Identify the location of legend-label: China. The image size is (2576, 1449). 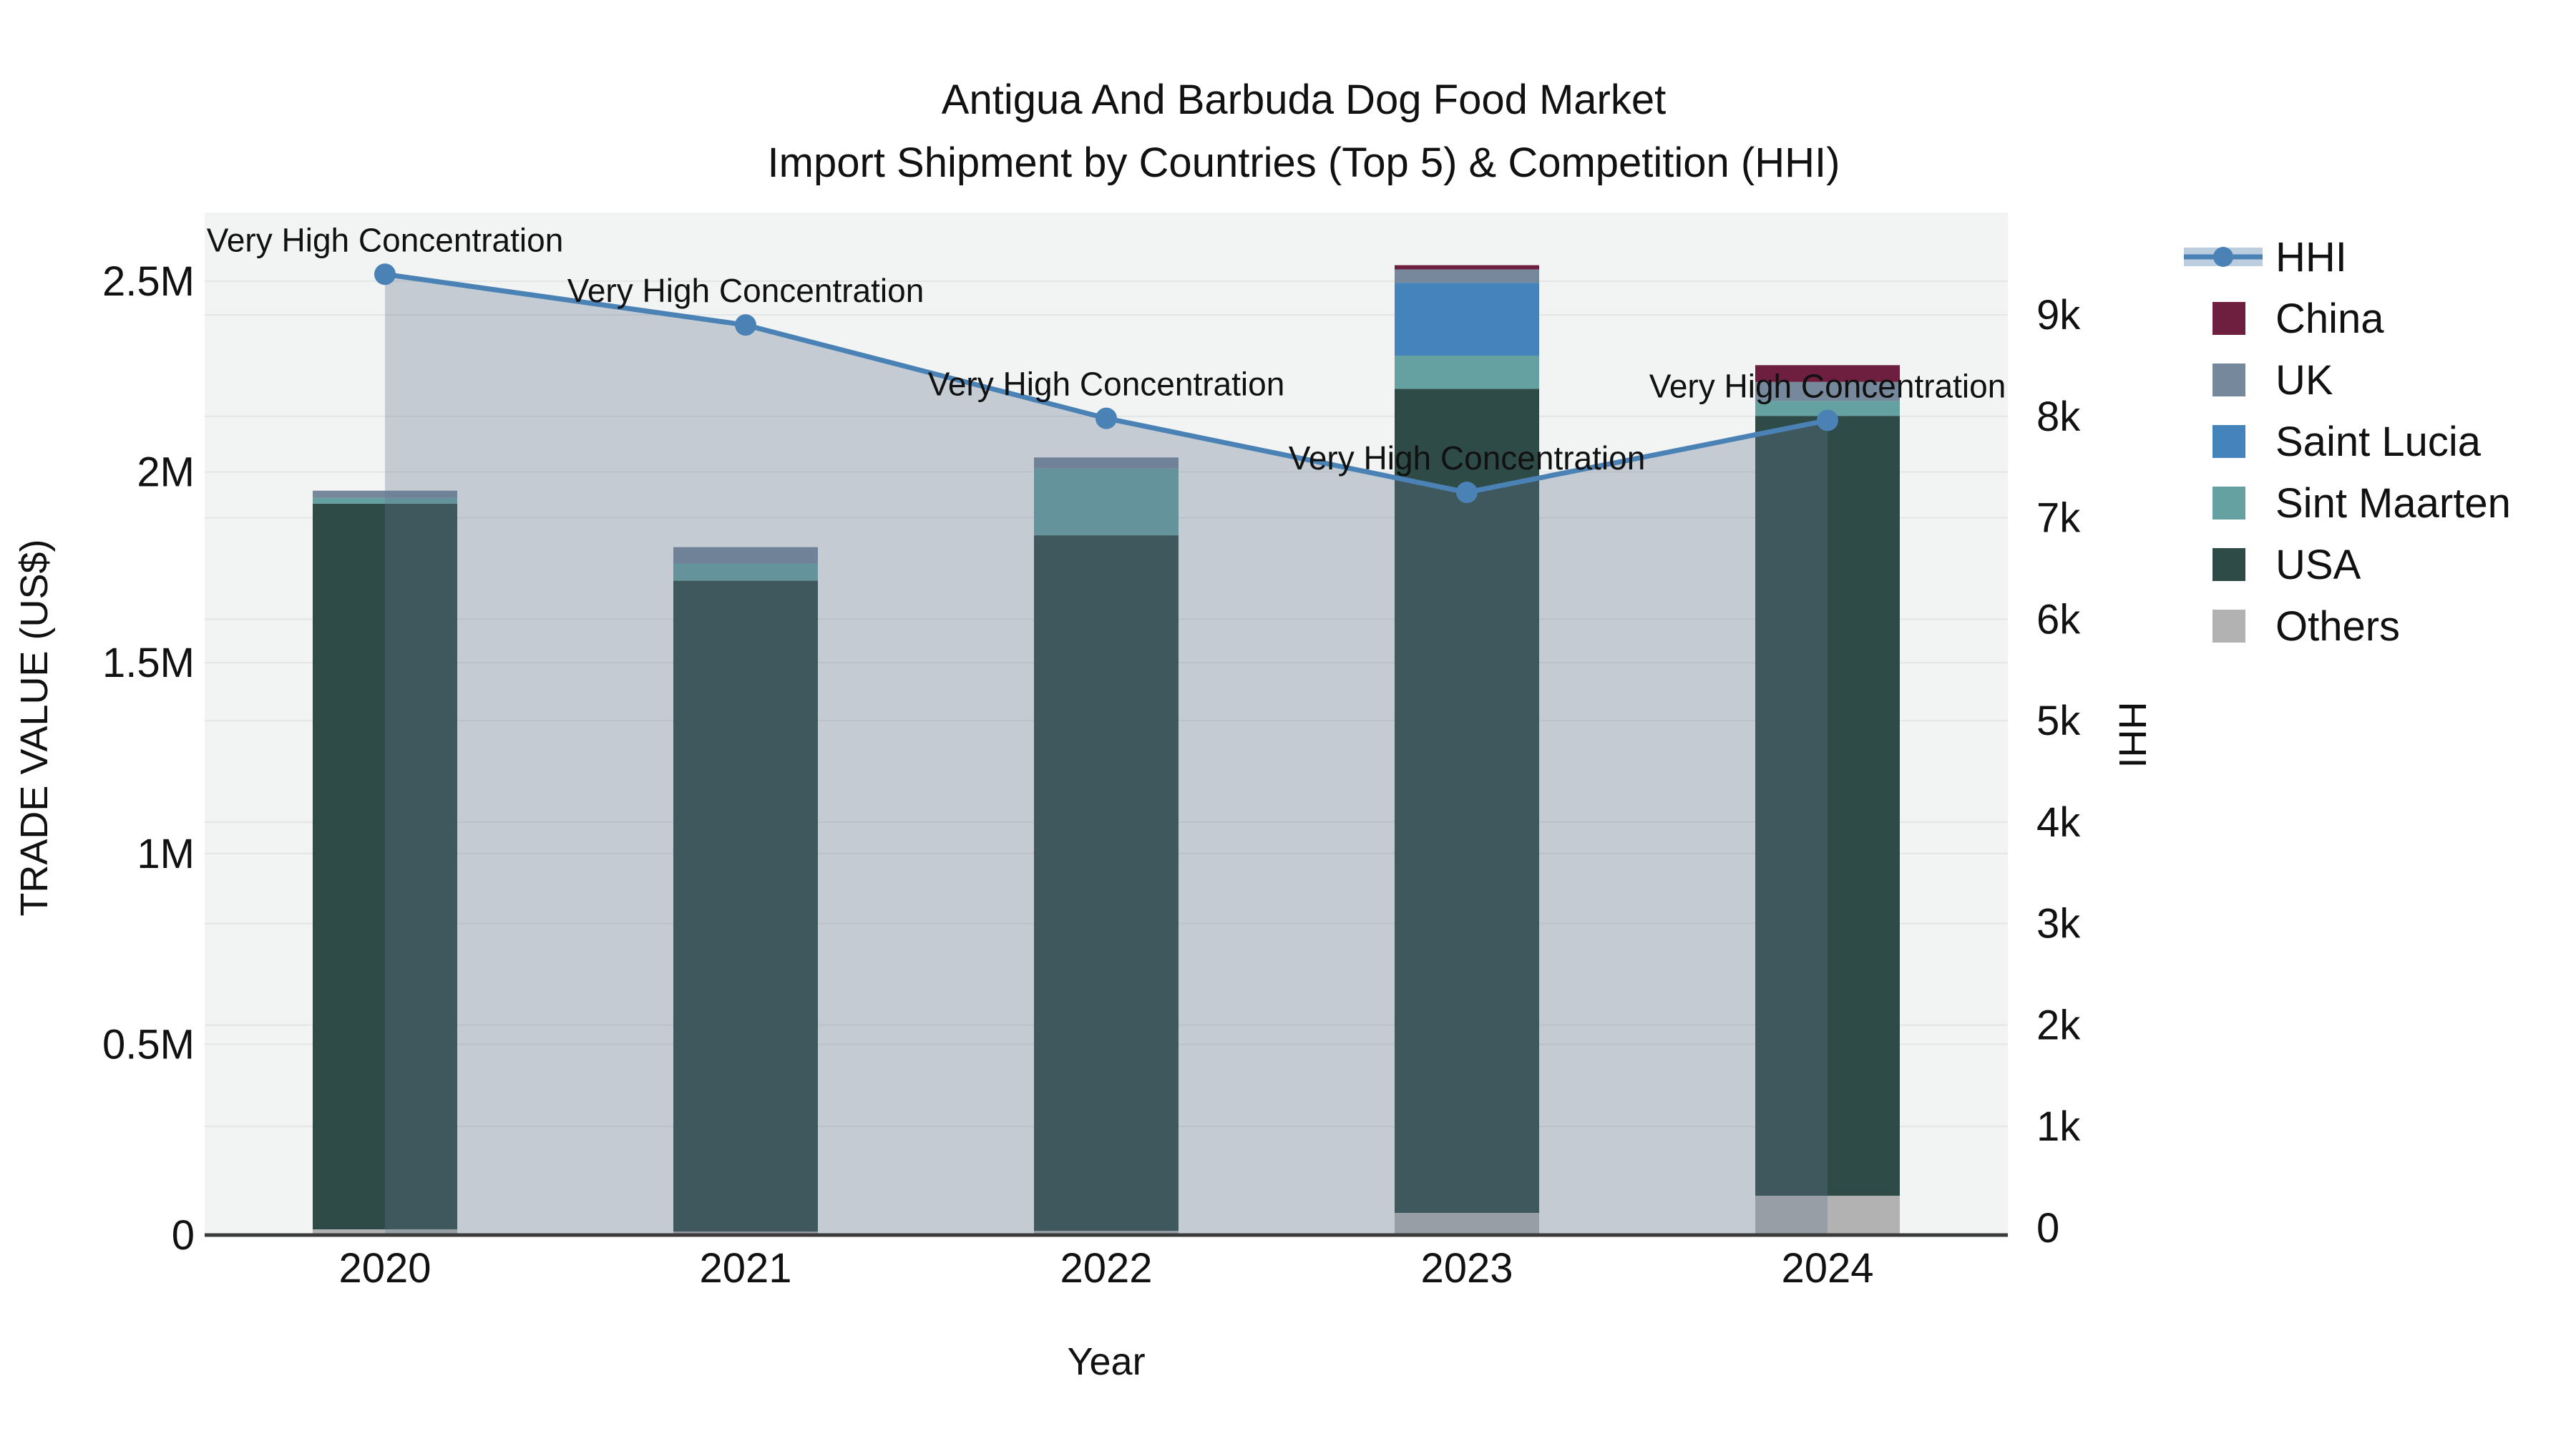
(2329, 318).